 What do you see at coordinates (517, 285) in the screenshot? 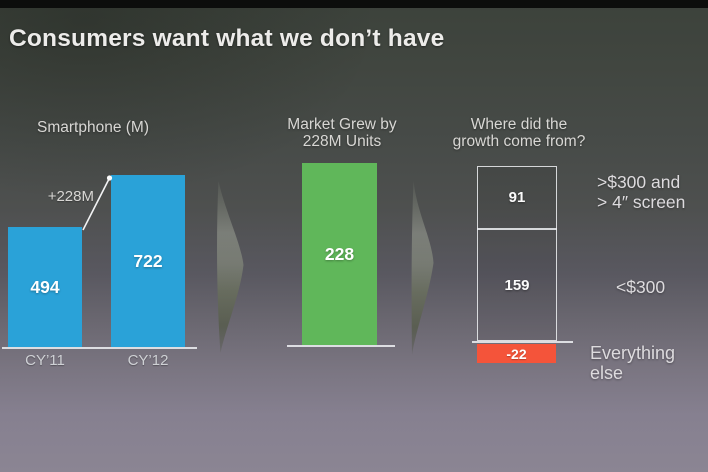
I see `segment-low-end-value: 159` at bounding box center [517, 285].